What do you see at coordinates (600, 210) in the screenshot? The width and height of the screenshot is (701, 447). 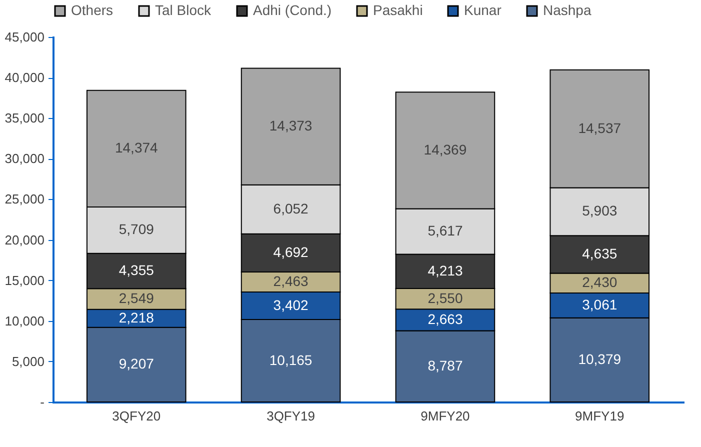 I see `data-label: 5,903` at bounding box center [600, 210].